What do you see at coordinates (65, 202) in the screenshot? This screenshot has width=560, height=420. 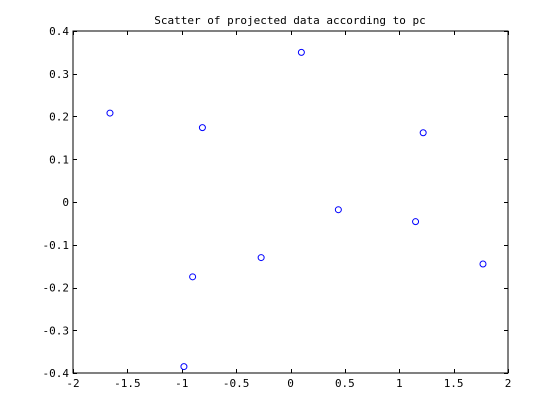 I see `y-tick-label: 0` at bounding box center [65, 202].